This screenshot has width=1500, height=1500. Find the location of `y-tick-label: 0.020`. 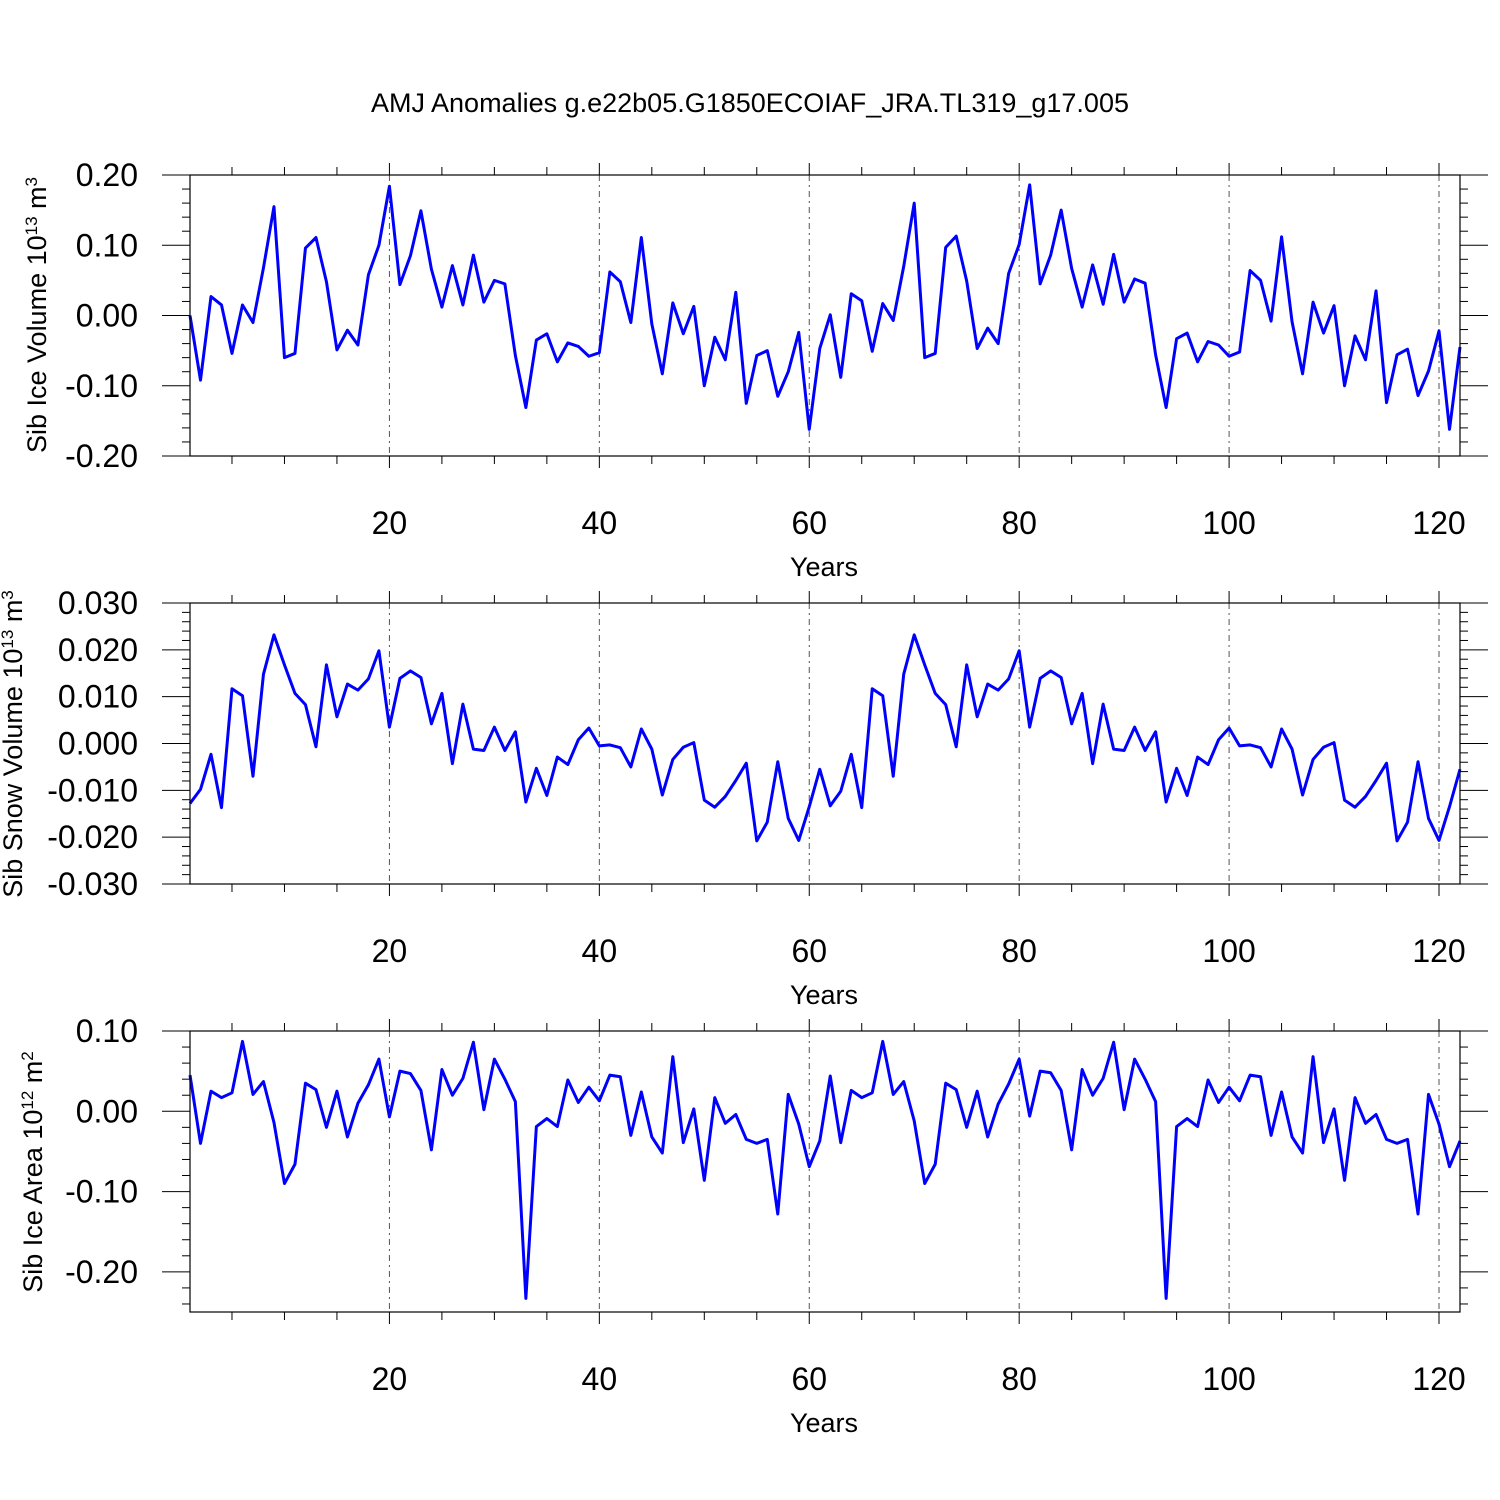

y-tick-label: 0.020 is located at coordinates (98, 650).